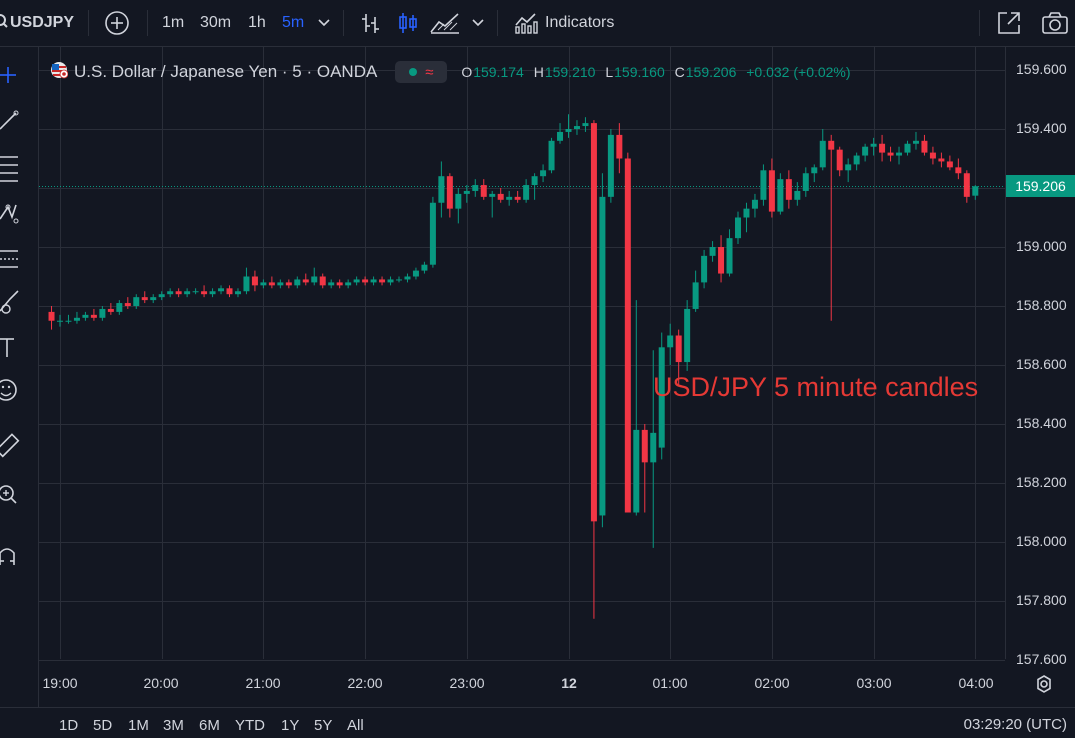 The image size is (1075, 738). What do you see at coordinates (522, 683) in the screenshot?
I see `time-axis` at bounding box center [522, 683].